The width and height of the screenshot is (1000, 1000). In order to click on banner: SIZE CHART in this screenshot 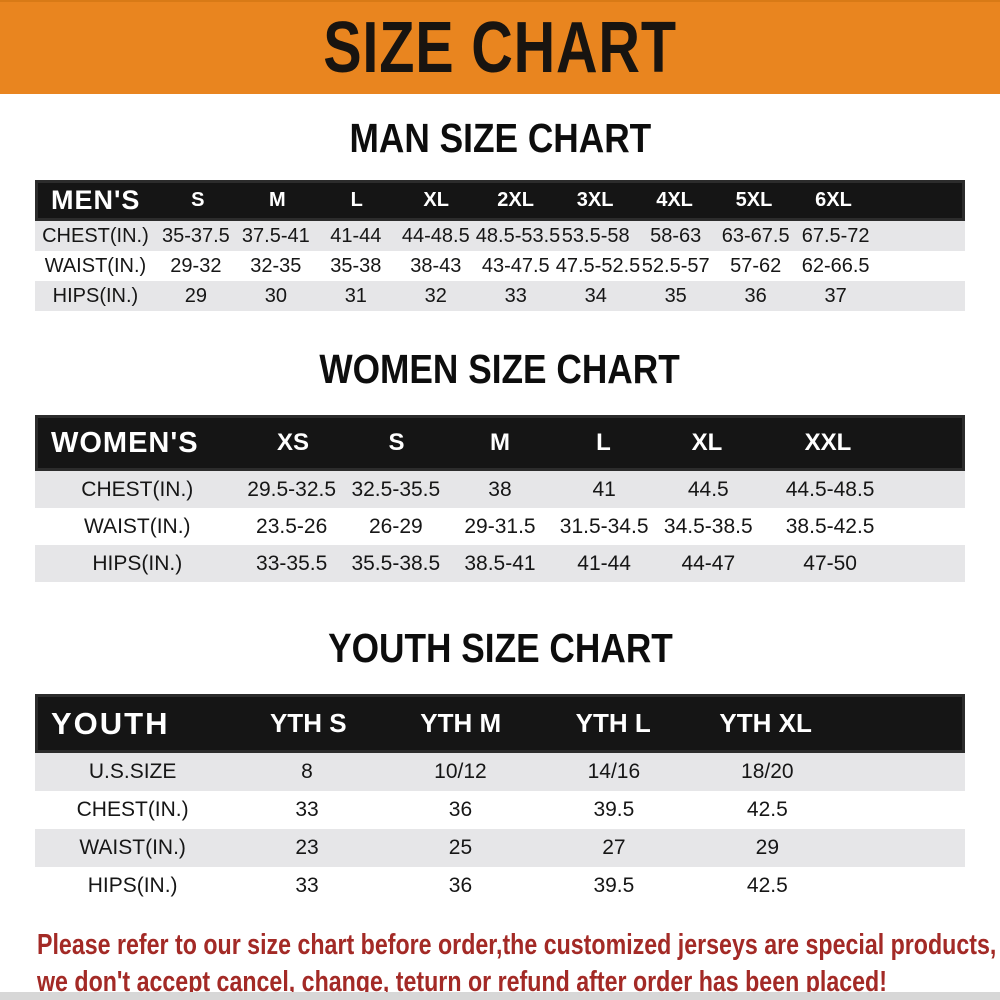, I will do `click(500, 47)`.